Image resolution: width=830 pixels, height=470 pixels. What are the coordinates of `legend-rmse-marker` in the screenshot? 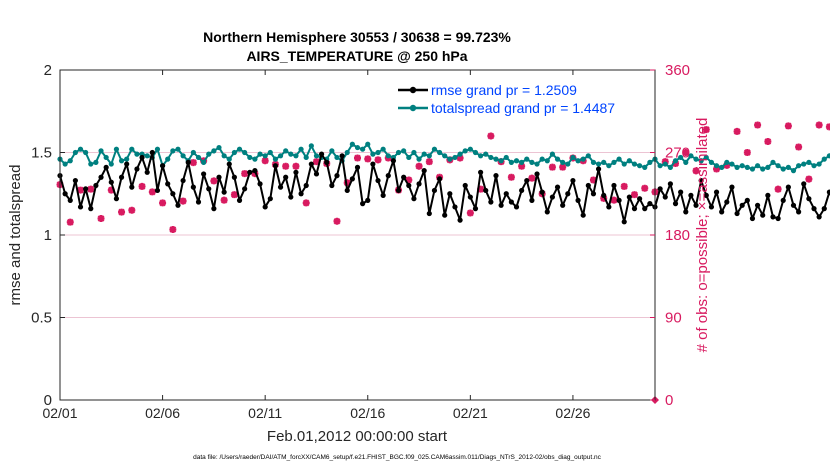 It's located at (413, 90).